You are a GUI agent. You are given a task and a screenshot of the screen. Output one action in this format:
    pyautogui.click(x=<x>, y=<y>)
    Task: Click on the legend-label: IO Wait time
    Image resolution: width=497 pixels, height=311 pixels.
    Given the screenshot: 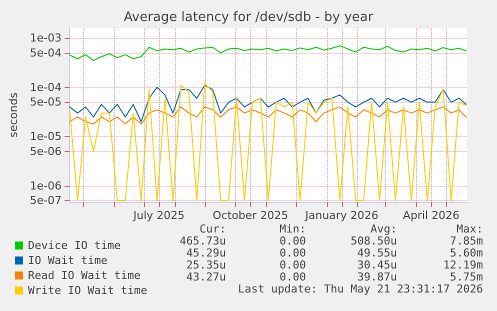 What is the action you would take?
    pyautogui.click(x=68, y=260)
    